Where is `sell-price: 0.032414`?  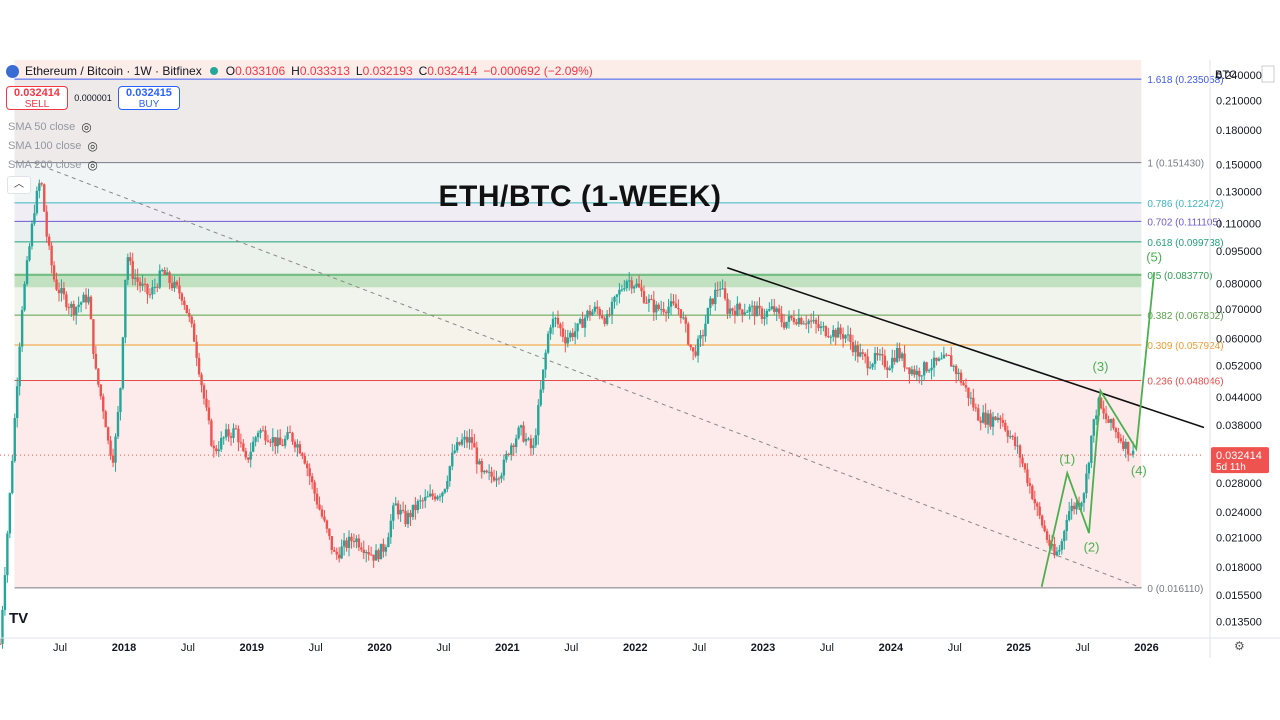
sell-price: 0.032414 is located at coordinates (37, 93).